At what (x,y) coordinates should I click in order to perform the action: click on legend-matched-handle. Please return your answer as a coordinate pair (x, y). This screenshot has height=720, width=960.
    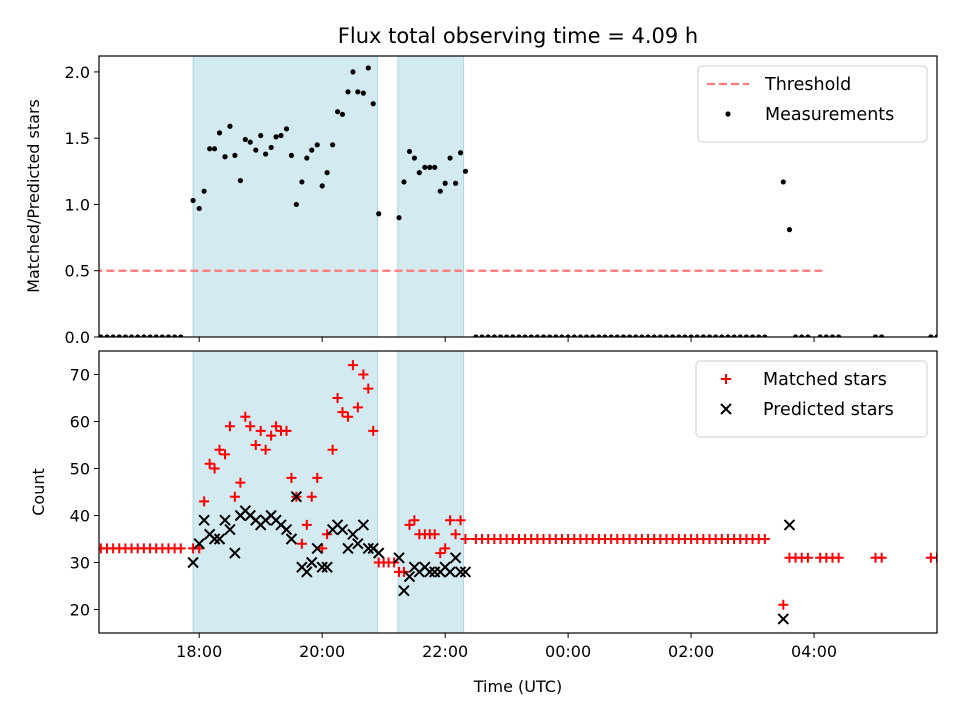
    Looking at the image, I should click on (726, 379).